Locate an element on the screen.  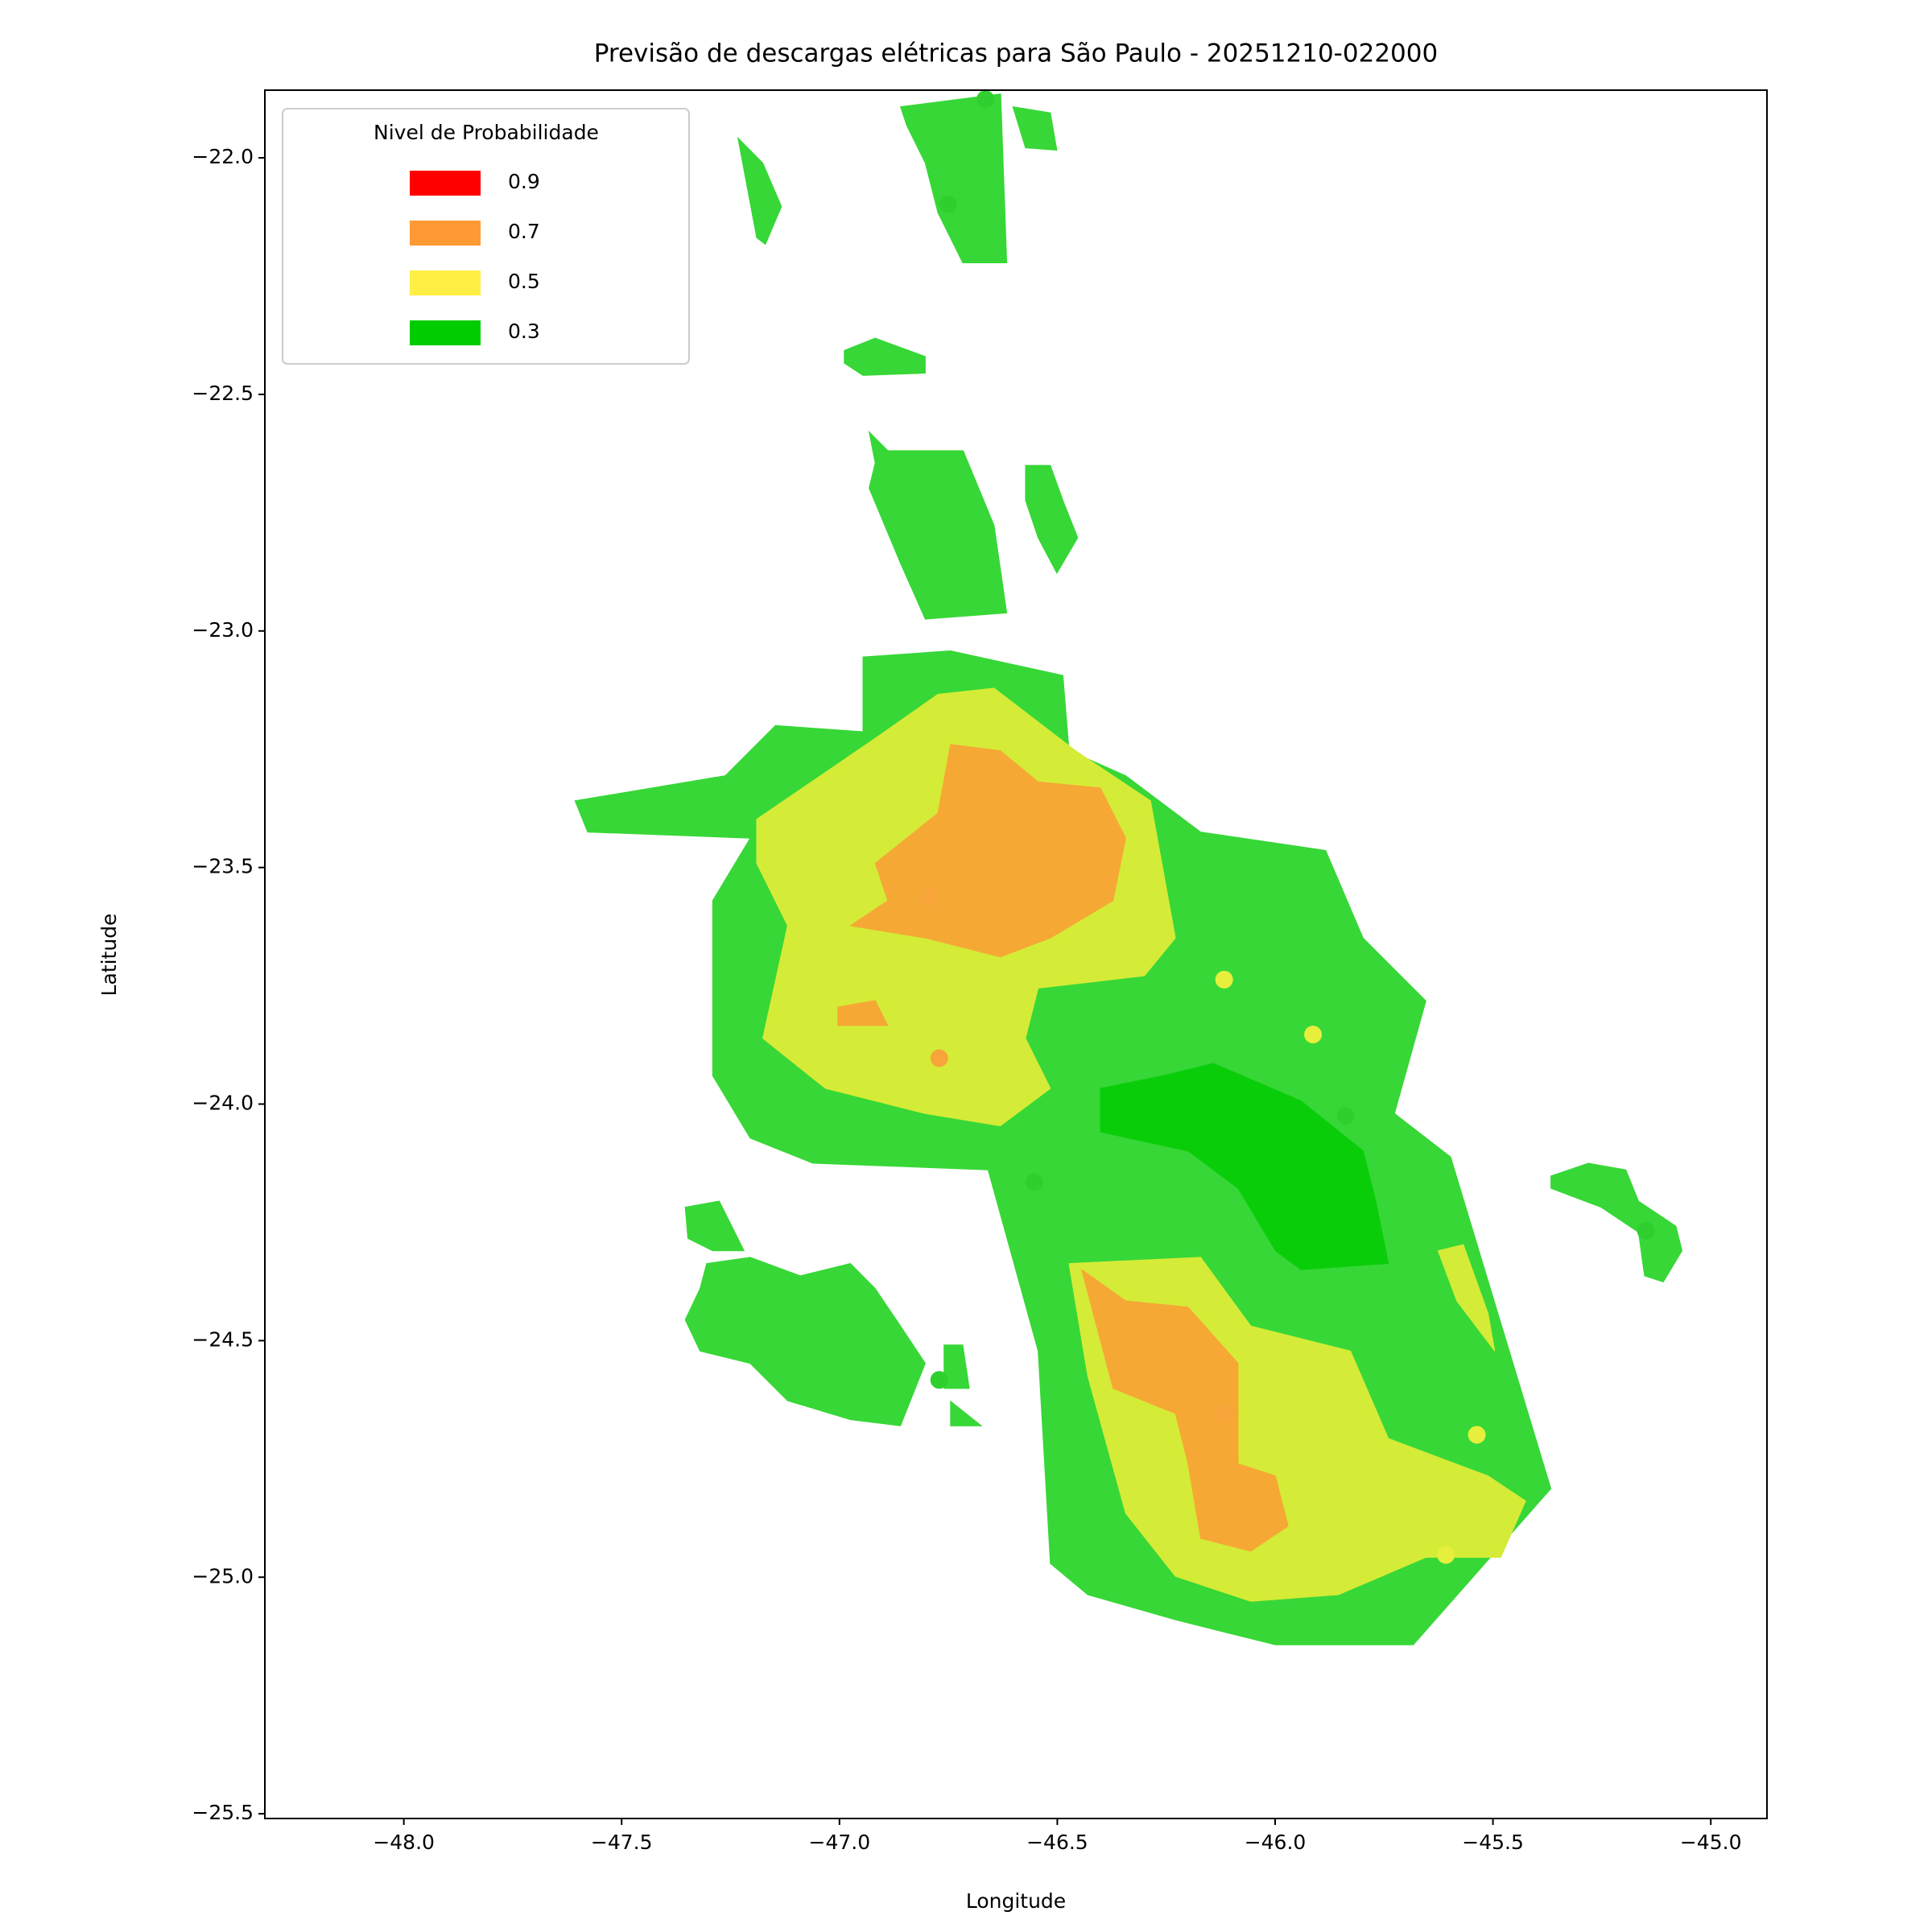
legend-label: 0.7 is located at coordinates (524, 231).